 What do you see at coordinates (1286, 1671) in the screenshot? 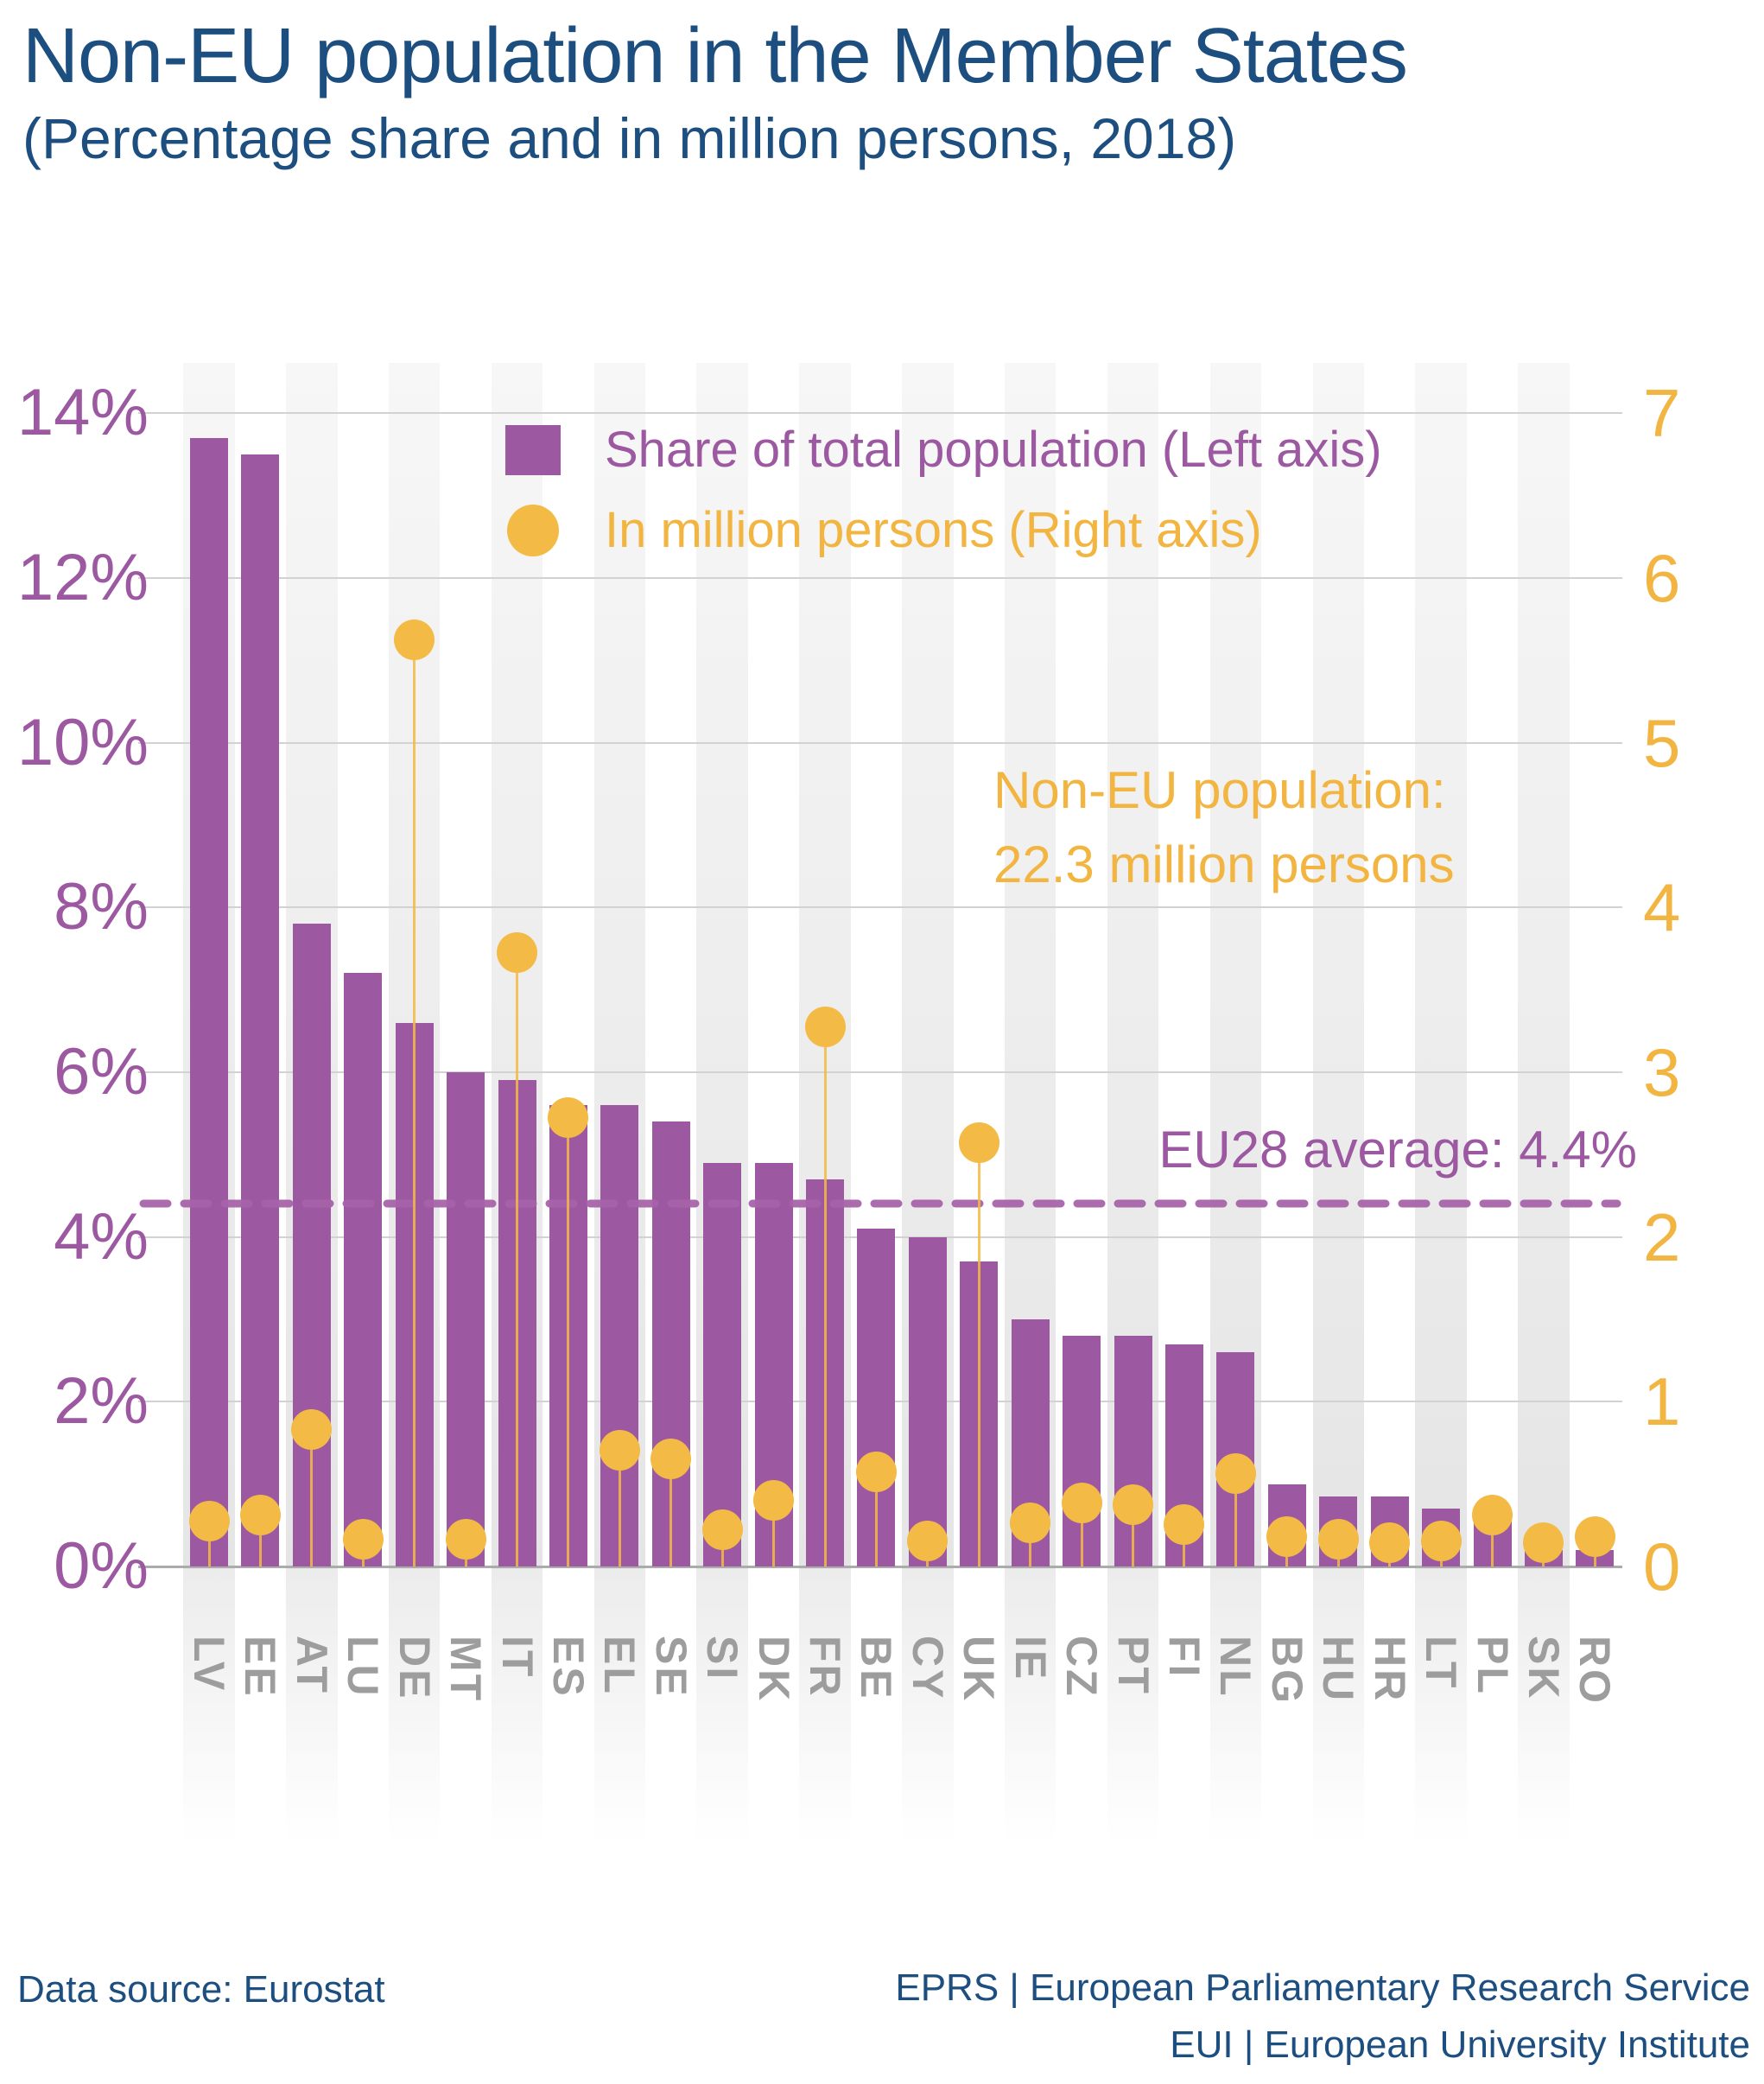
I see `x-axis-label-BG: BG` at bounding box center [1286, 1671].